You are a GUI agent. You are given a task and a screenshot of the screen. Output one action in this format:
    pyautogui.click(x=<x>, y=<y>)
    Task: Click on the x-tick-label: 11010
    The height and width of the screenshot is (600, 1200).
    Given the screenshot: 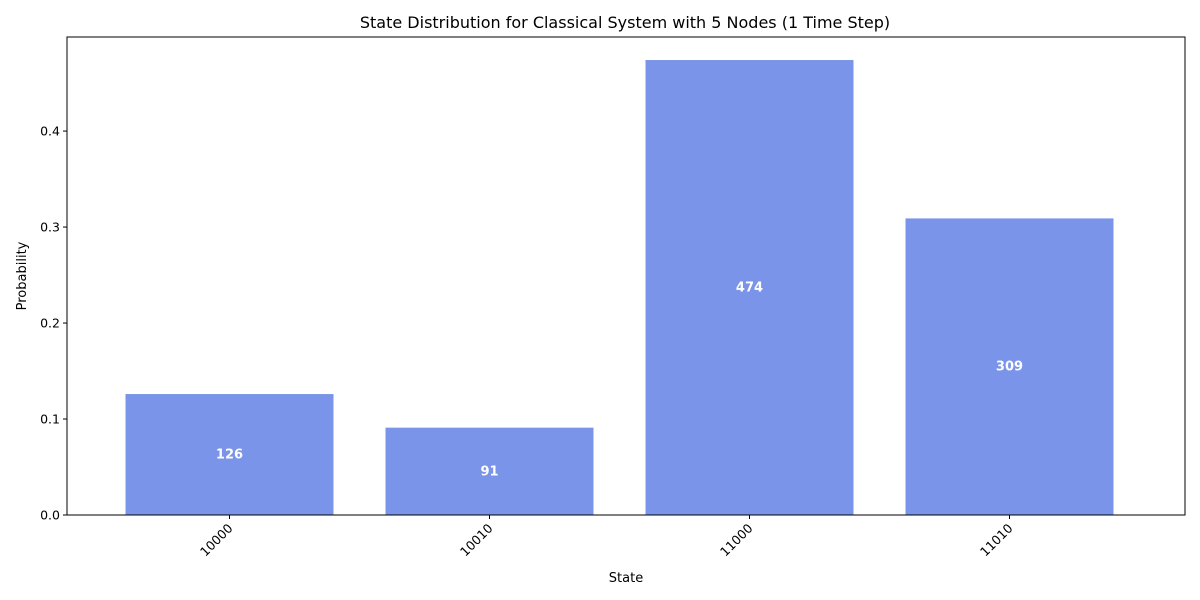 What is the action you would take?
    pyautogui.click(x=996, y=539)
    